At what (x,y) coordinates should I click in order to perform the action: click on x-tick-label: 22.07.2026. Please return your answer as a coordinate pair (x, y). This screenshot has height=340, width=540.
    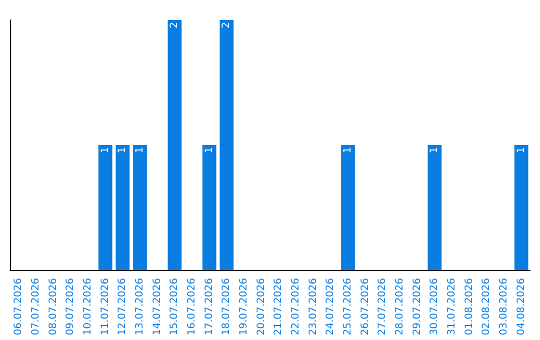
    Looking at the image, I should click on (296, 307).